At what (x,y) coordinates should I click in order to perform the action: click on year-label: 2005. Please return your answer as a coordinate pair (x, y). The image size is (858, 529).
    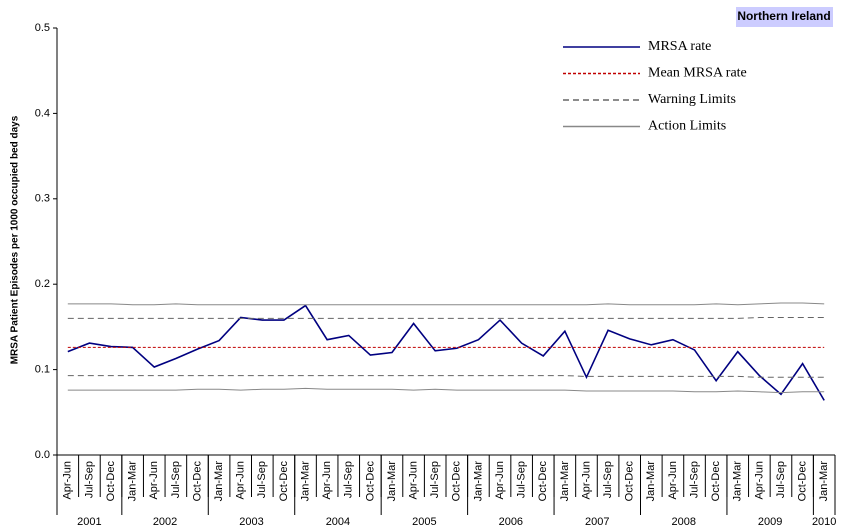
    Looking at the image, I should click on (424, 522).